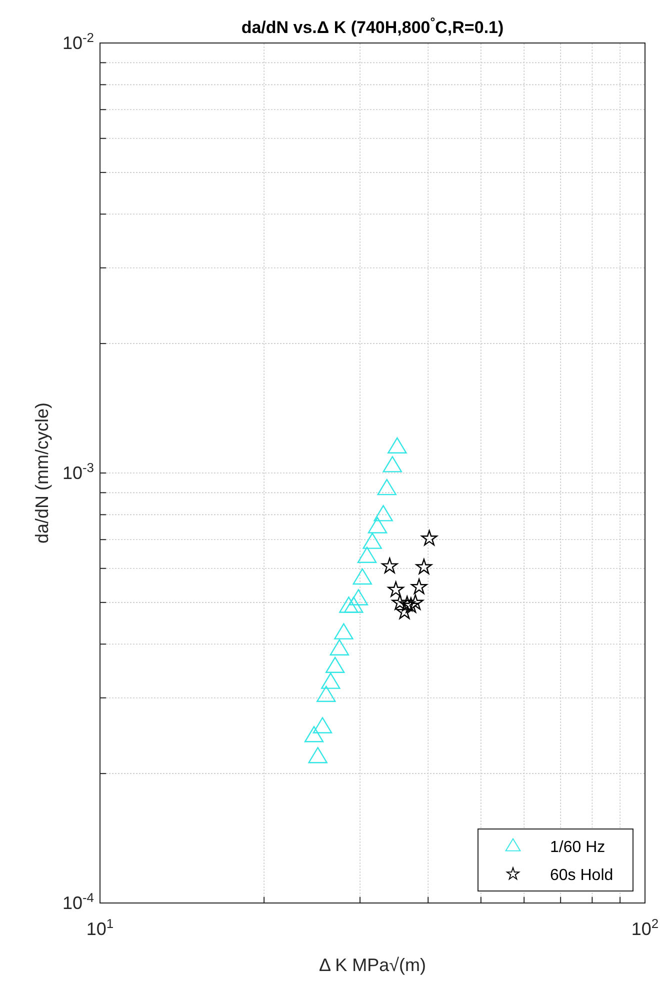 Image resolution: width=667 pixels, height=985 pixels. What do you see at coordinates (100, 927) in the screenshot?
I see `x-tick-label: 10$^{1}$` at bounding box center [100, 927].